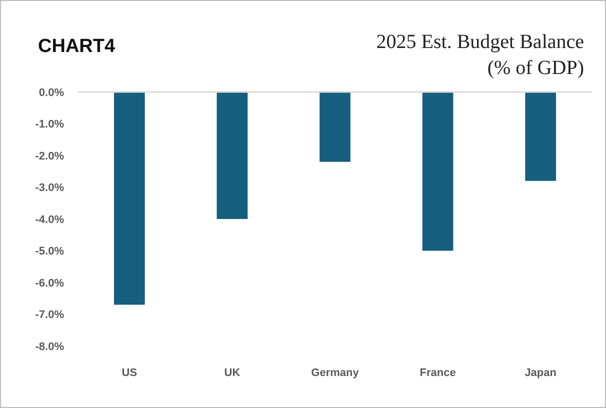 The height and width of the screenshot is (408, 606). I want to click on y-tick-label: -8.0%, so click(49, 346).